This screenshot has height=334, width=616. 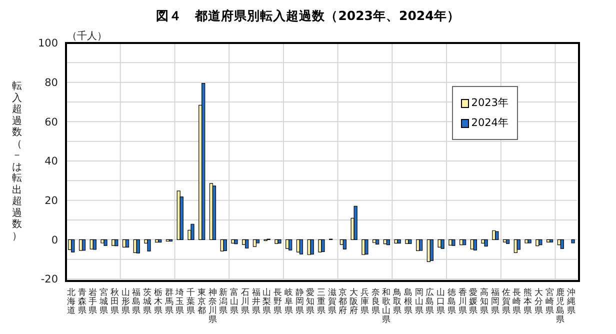 I want to click on x-tick-label: 奈良県, so click(x=375, y=301).